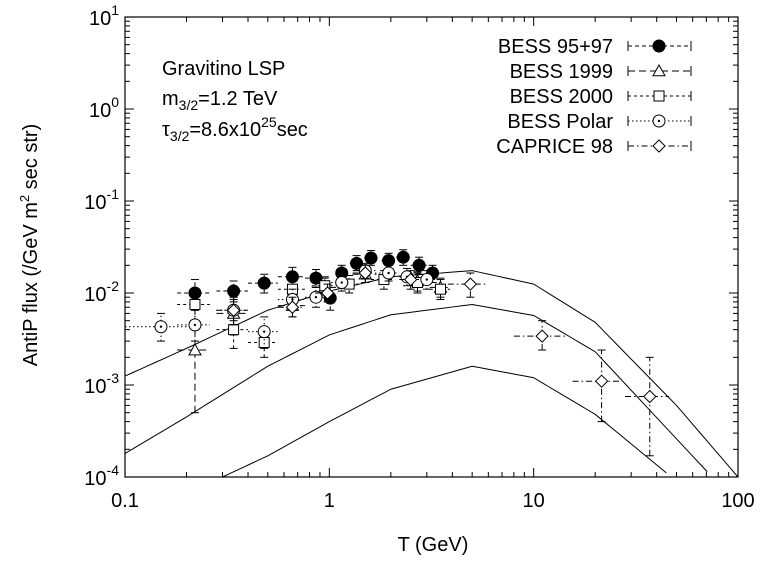 This screenshot has height=562, width=764. Describe the element at coordinates (125, 501) in the screenshot. I see `x-tick-label: 0.1` at that location.